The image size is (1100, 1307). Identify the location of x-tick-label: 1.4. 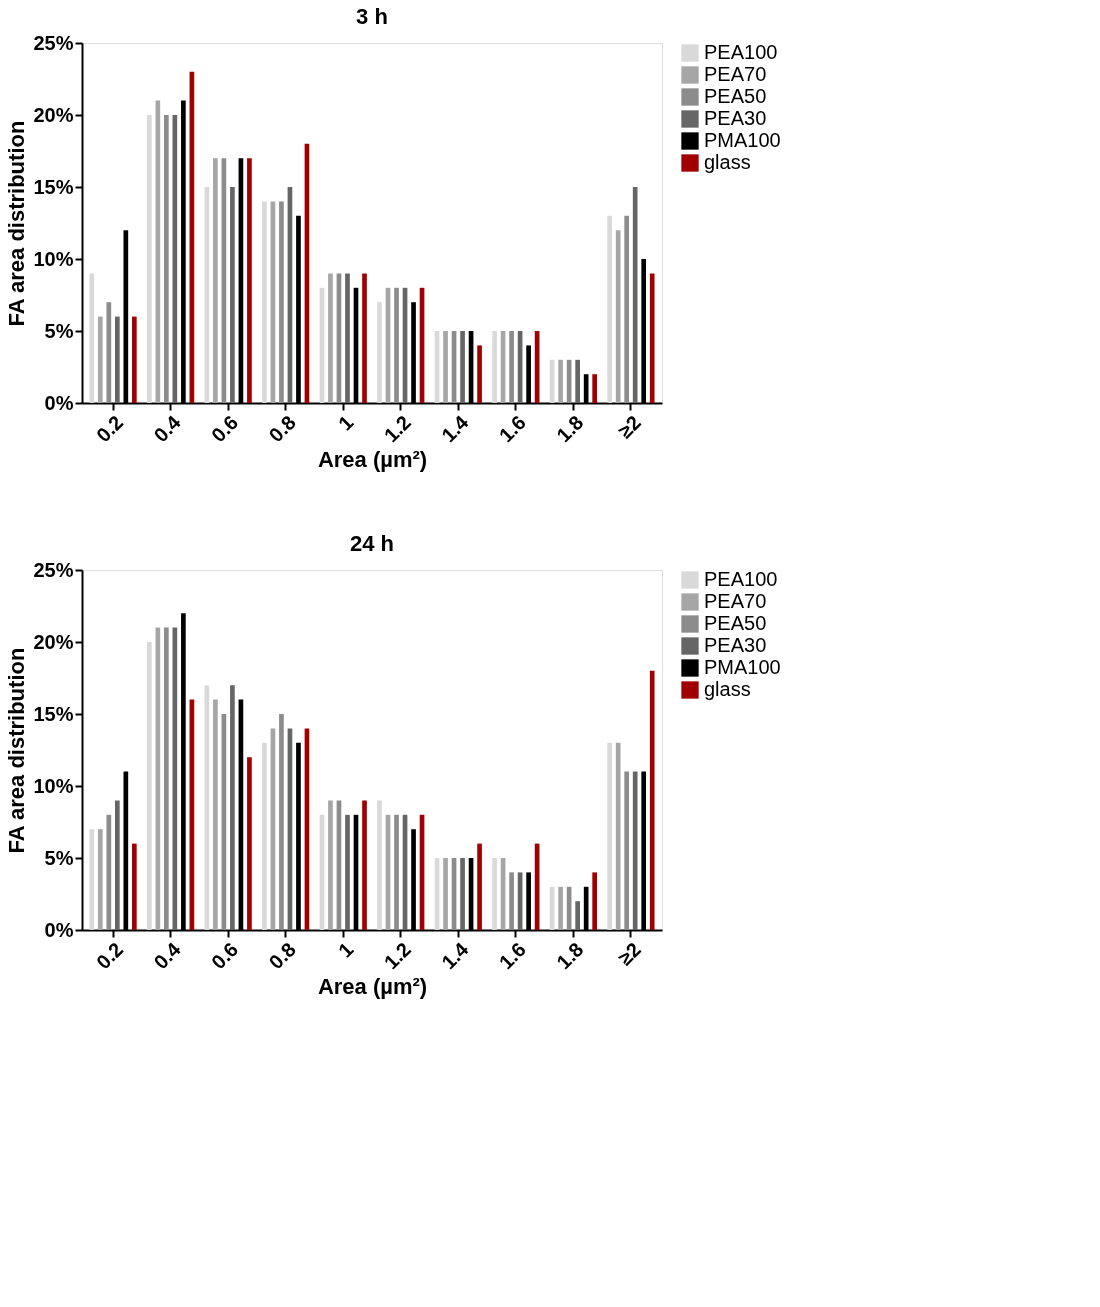
(455, 955).